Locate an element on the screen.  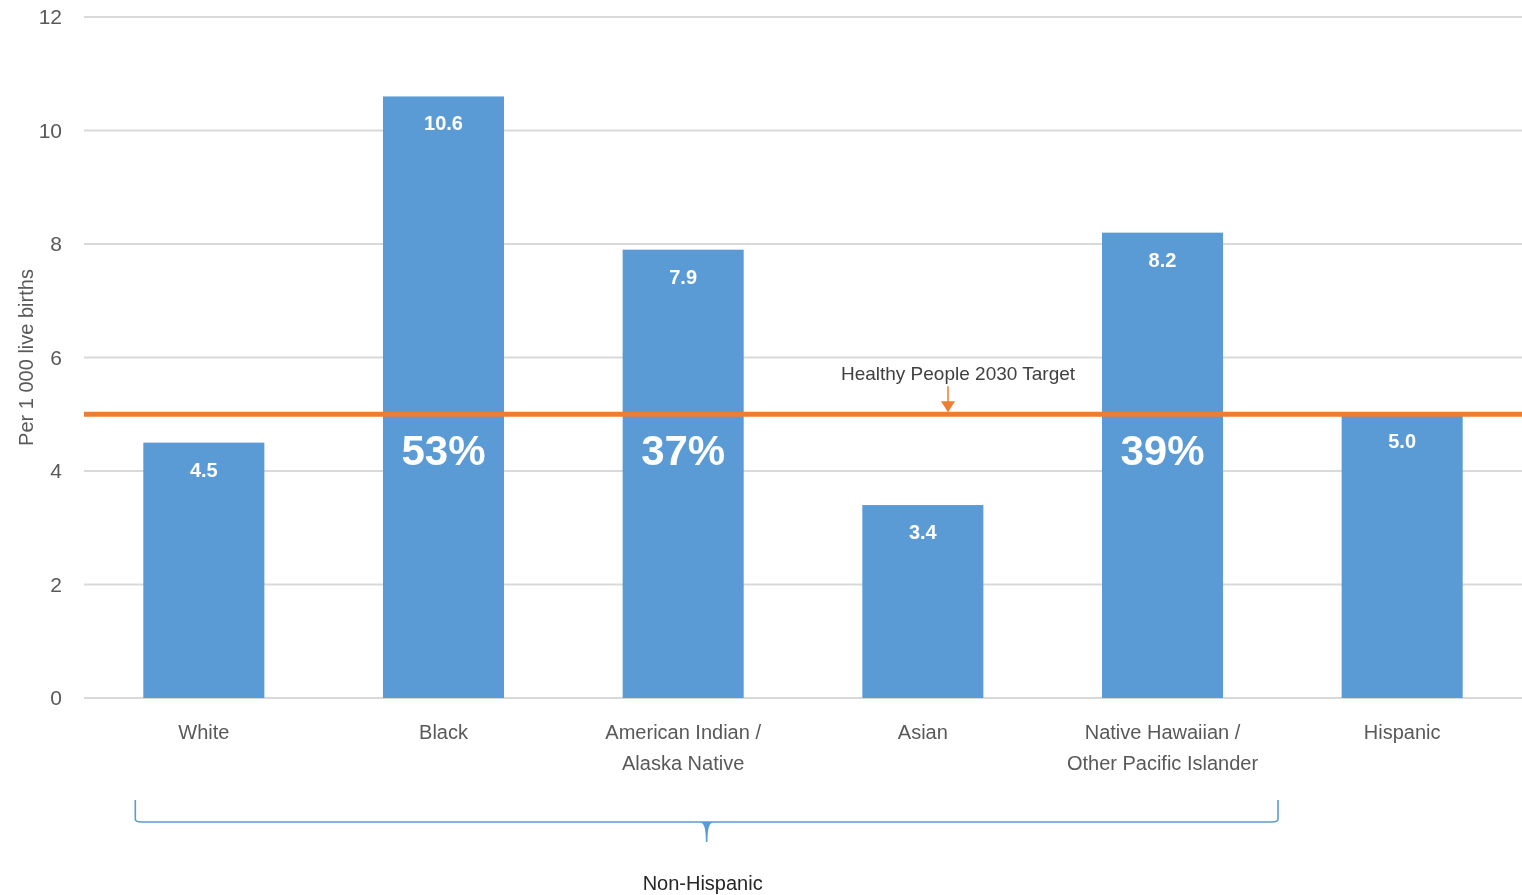
y-tick-label: 0 is located at coordinates (56, 698).